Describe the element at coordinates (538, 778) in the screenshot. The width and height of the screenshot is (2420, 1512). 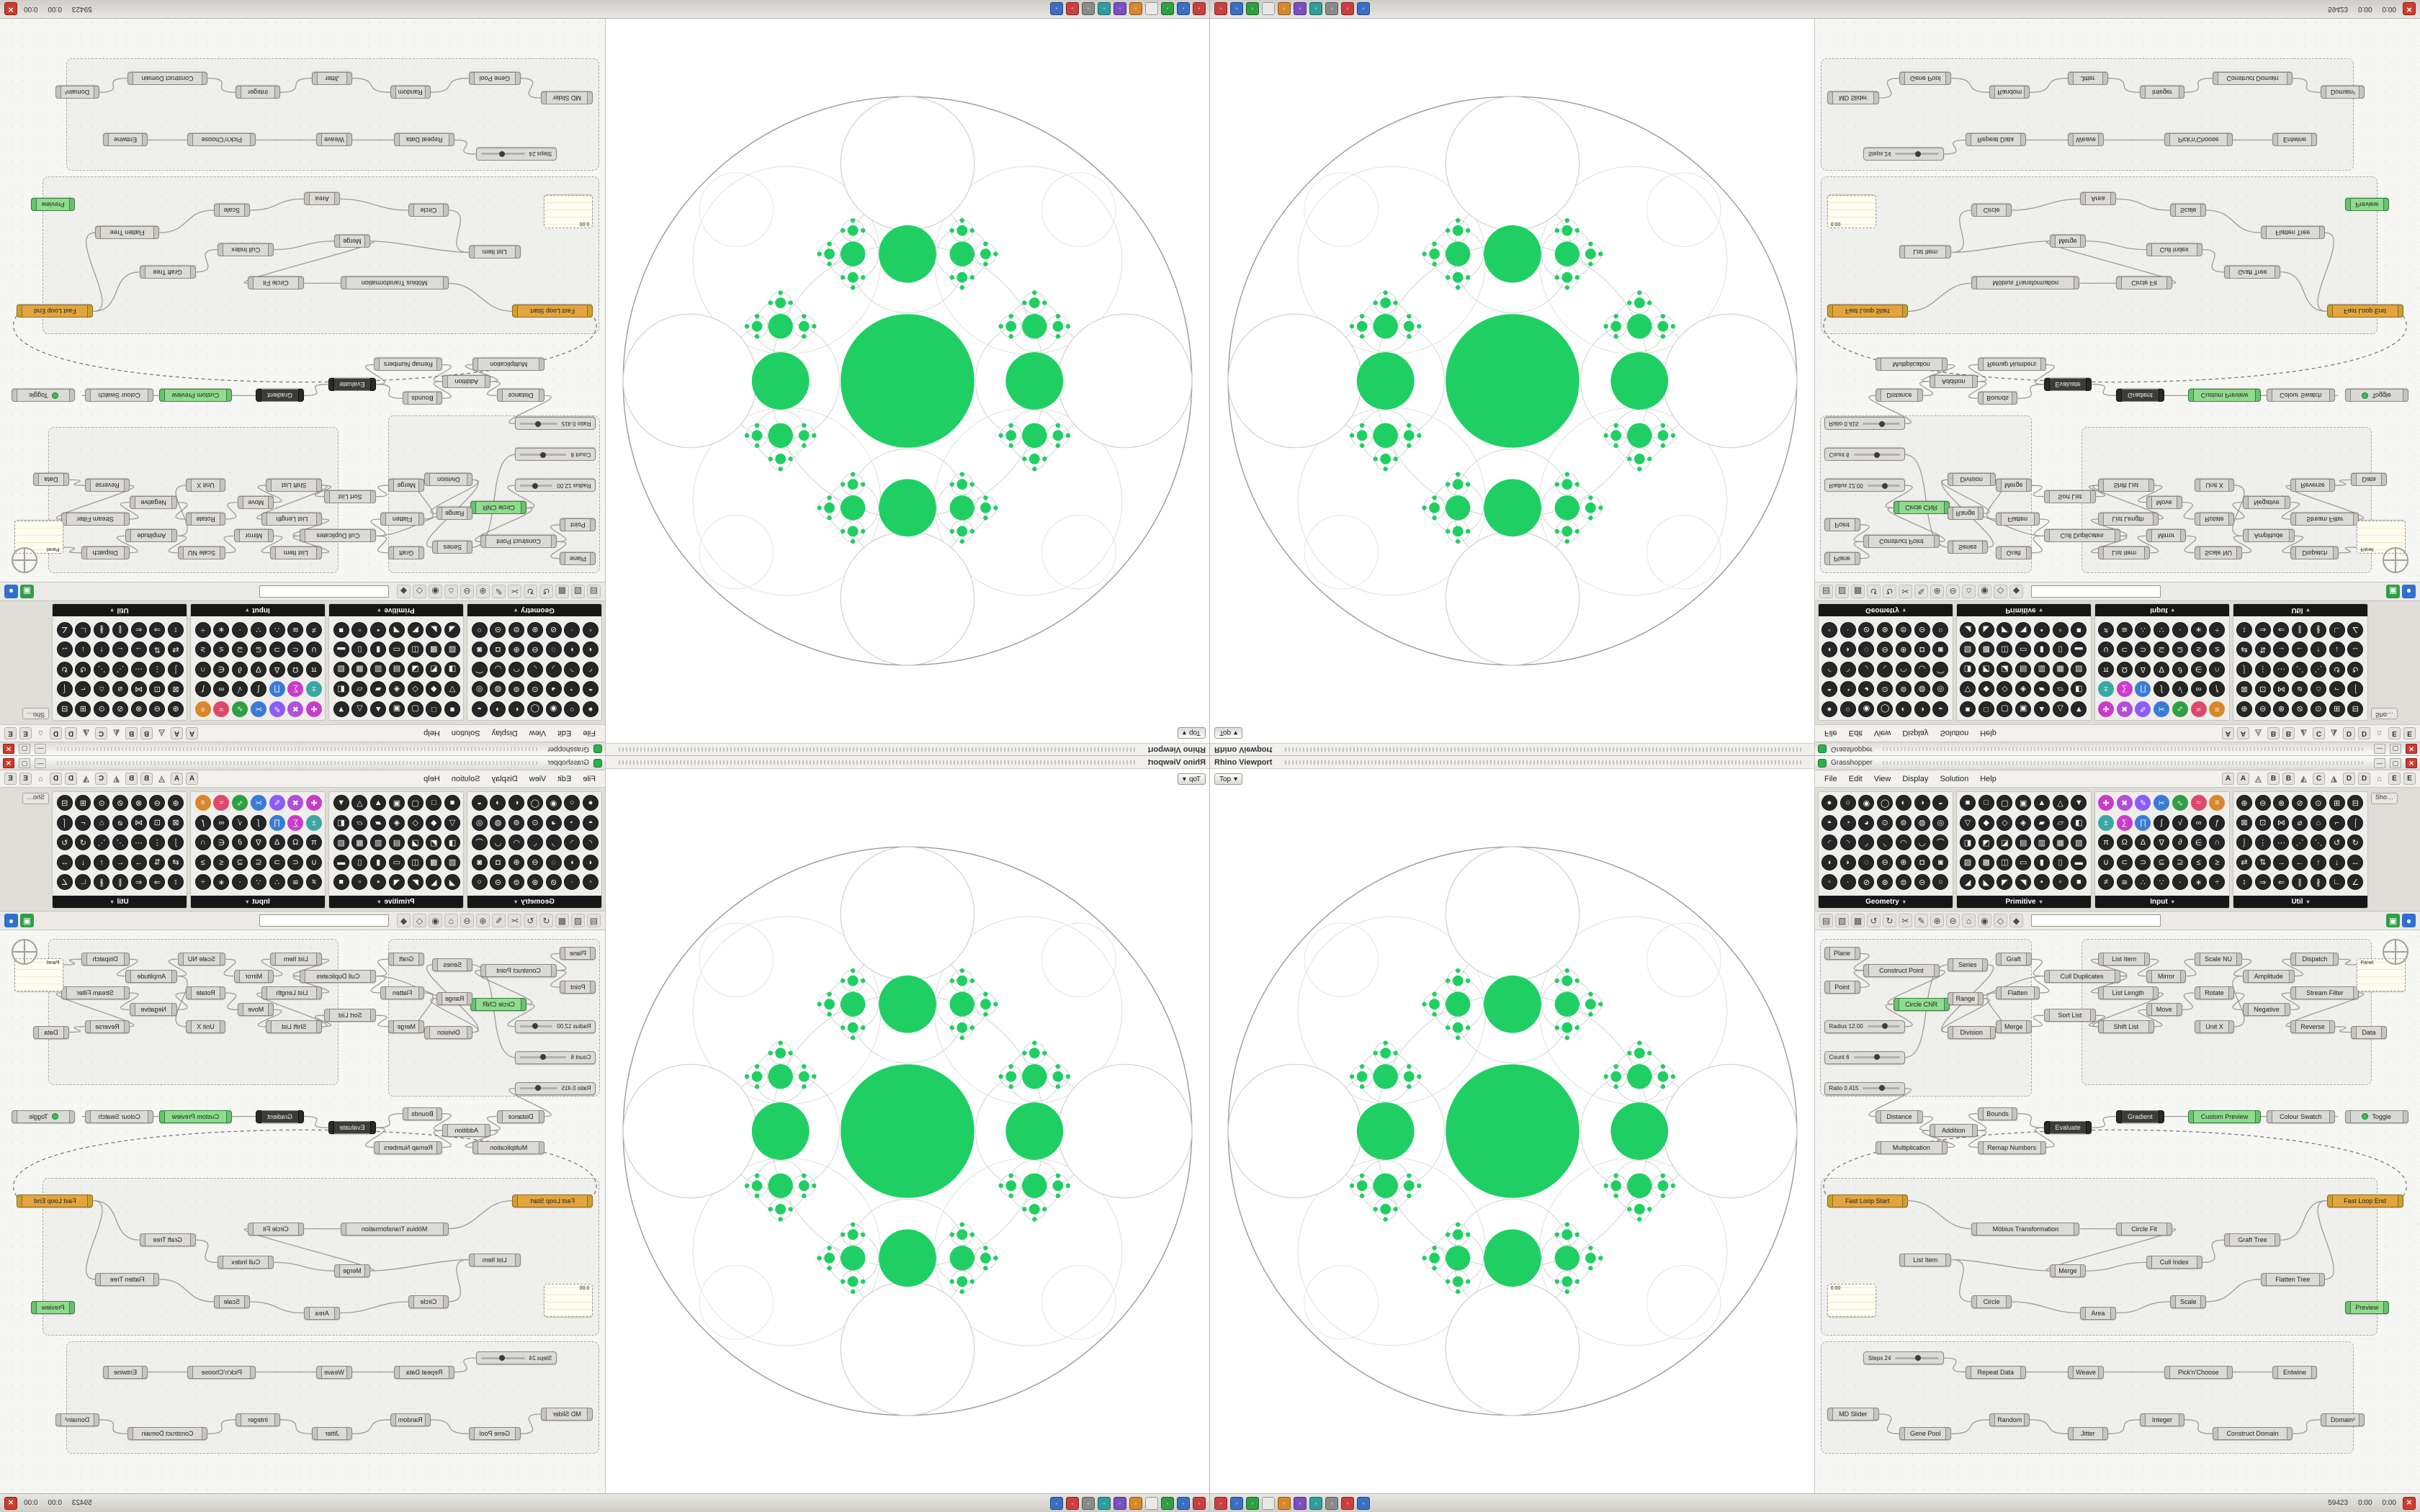
I see `menu-item-view: View` at that location.